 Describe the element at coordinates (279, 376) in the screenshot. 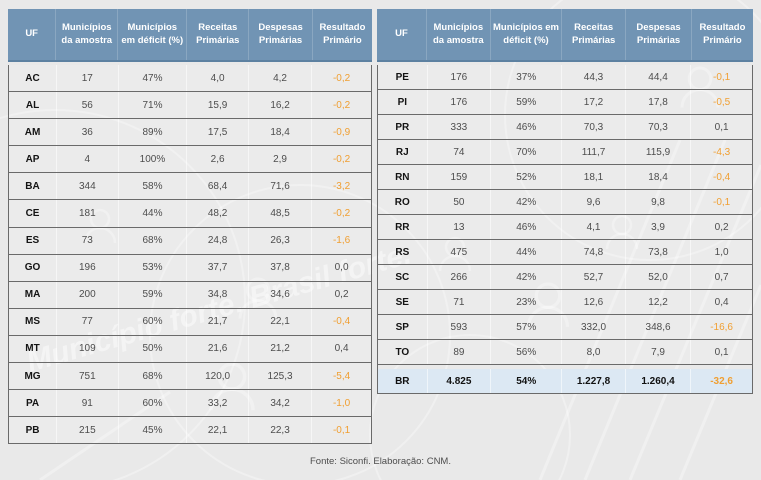

I see `cell-value: 125,3` at that location.